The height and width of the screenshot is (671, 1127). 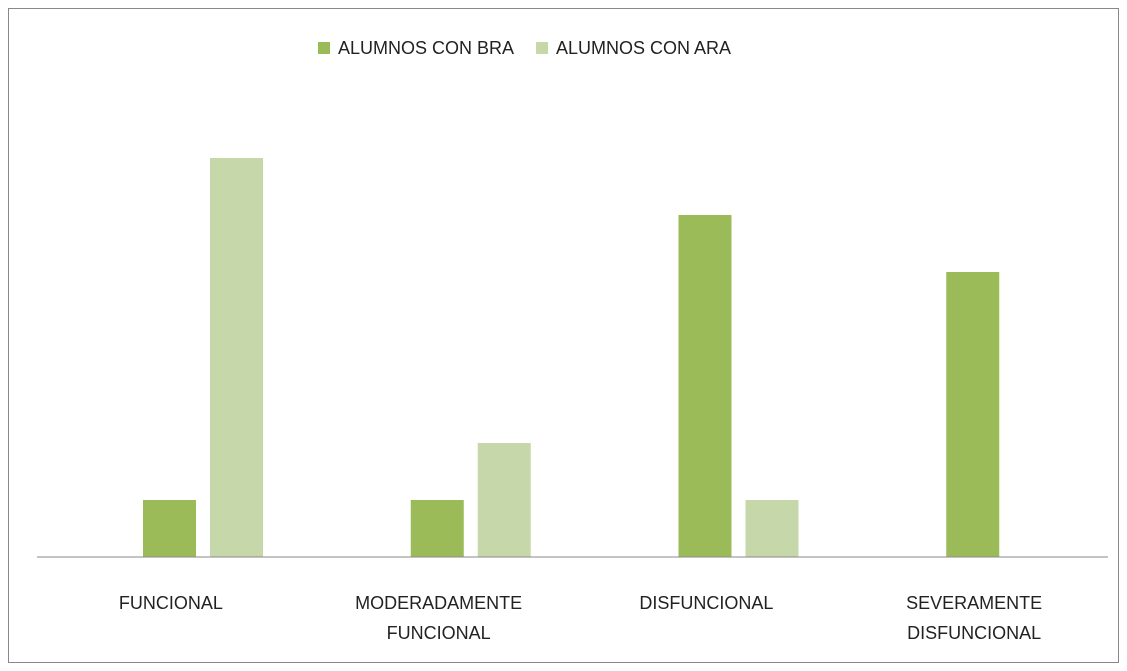 What do you see at coordinates (974, 618) in the screenshot?
I see `x-tick-label: SEVERAMENTE DISFUNCIONAL` at bounding box center [974, 618].